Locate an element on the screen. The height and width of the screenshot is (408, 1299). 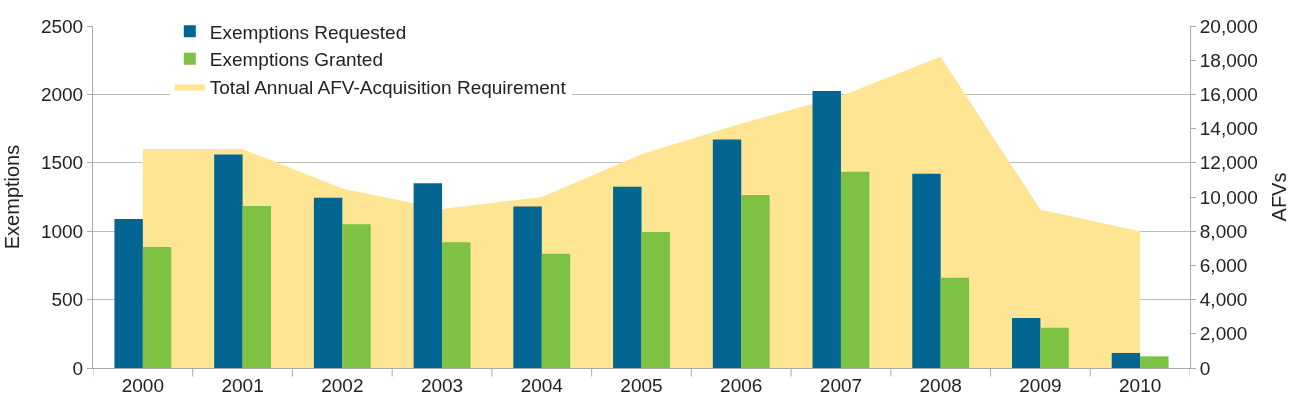
x-tick-label: 2010 is located at coordinates (1140, 385).